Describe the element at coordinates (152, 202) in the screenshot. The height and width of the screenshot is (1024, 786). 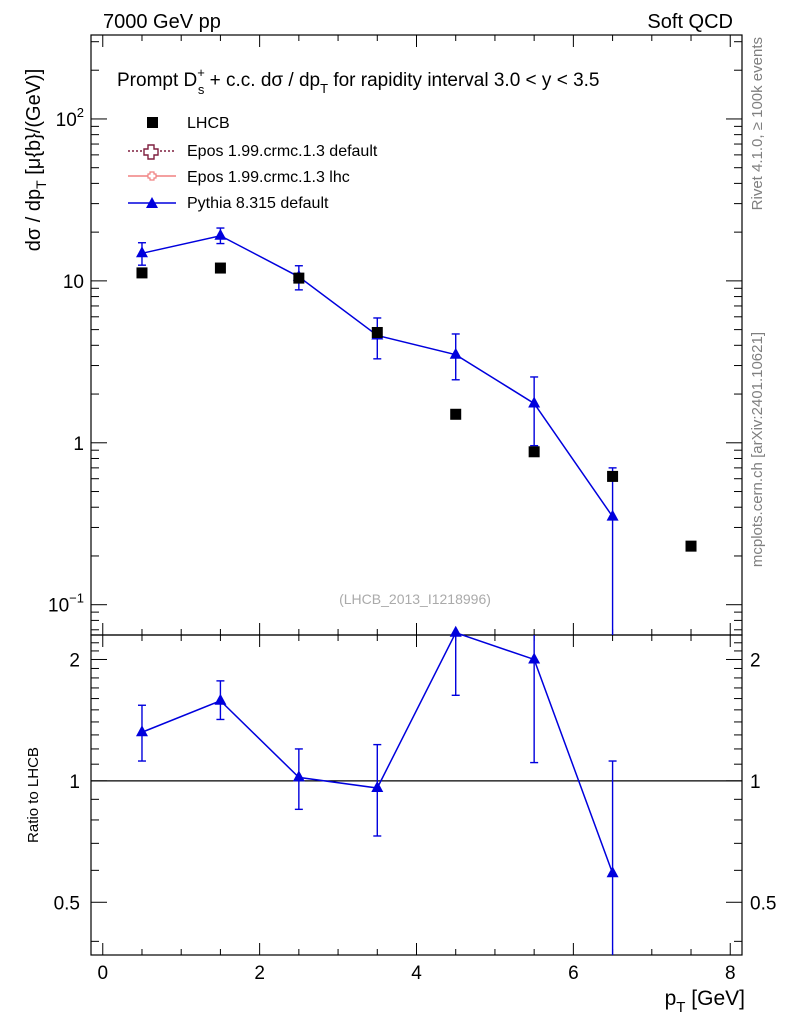
I see `legend-marker-pythia` at that location.